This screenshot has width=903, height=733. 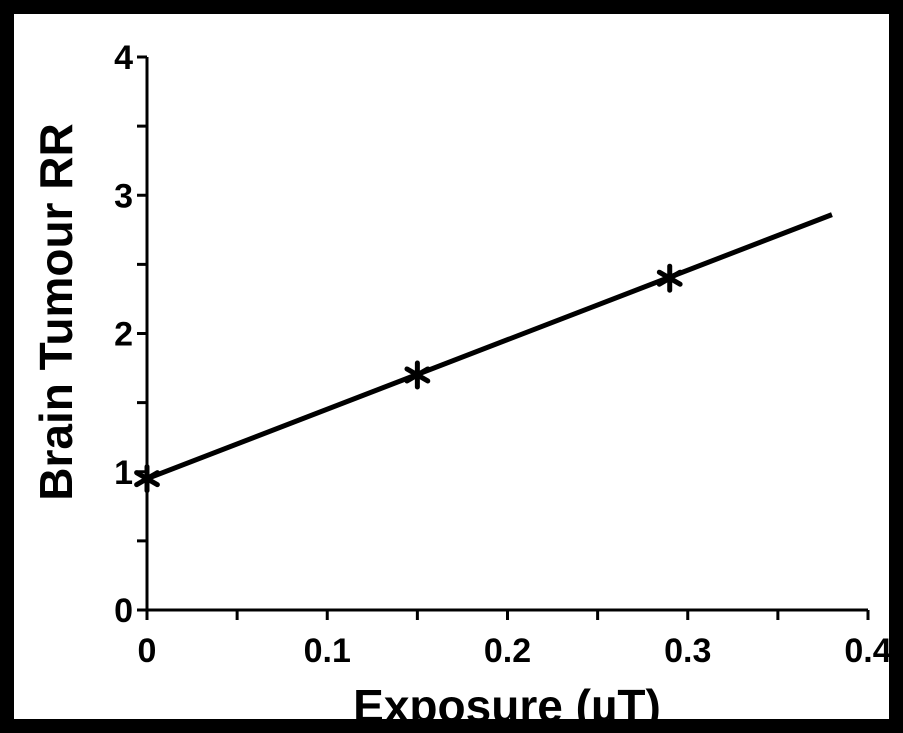 What do you see at coordinates (327, 651) in the screenshot?
I see `x-tick-label: 0.1` at bounding box center [327, 651].